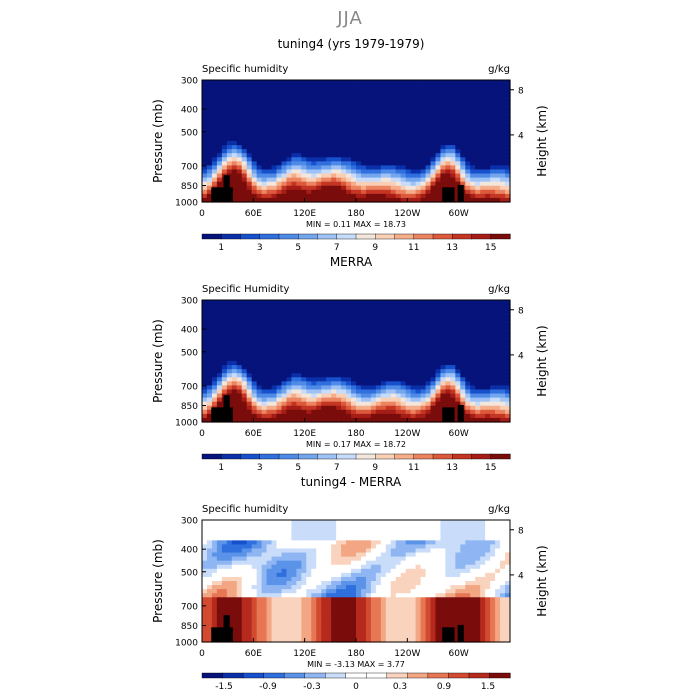 This screenshot has width=700, height=700. What do you see at coordinates (460, 193) in the screenshot?
I see `terrain-block` at bounding box center [460, 193].